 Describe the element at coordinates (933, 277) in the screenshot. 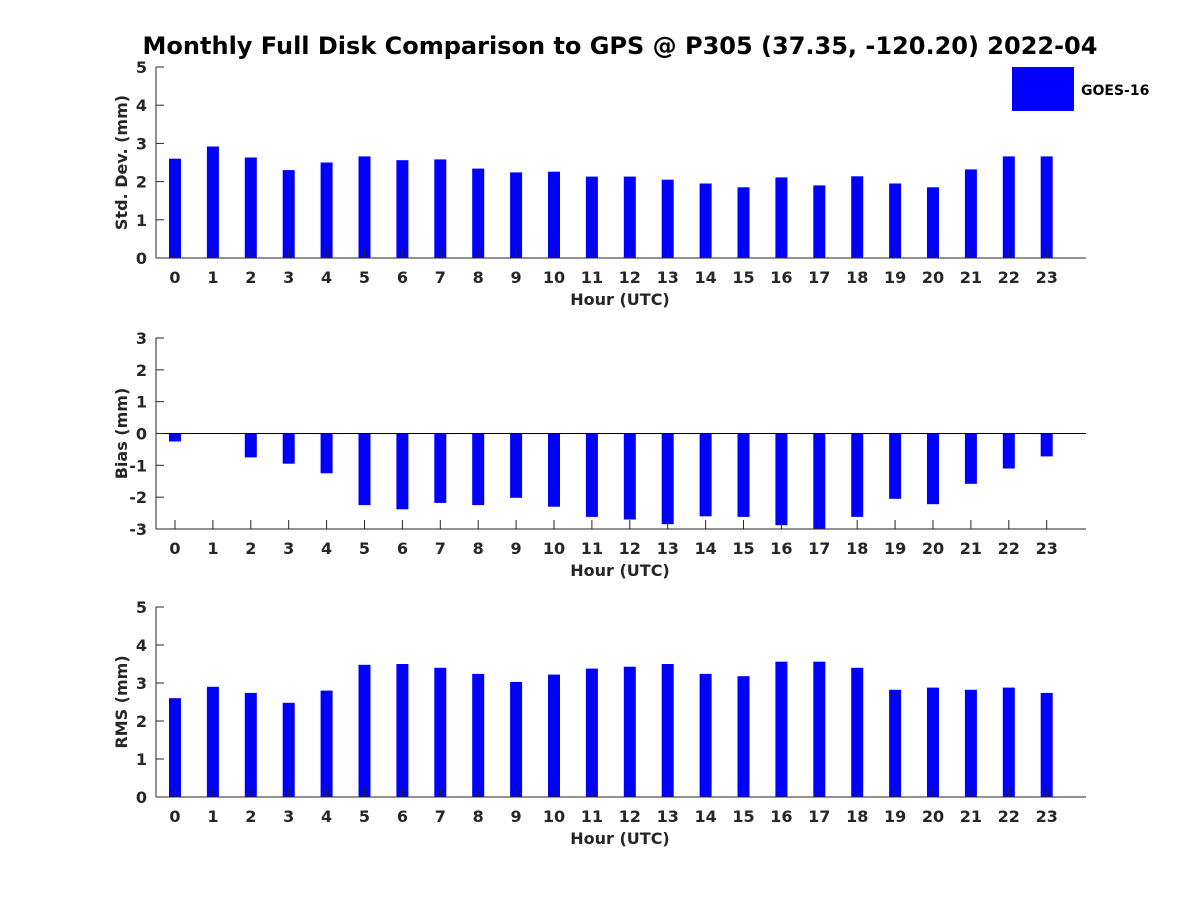

I see `x-tick-label: 20` at that location.